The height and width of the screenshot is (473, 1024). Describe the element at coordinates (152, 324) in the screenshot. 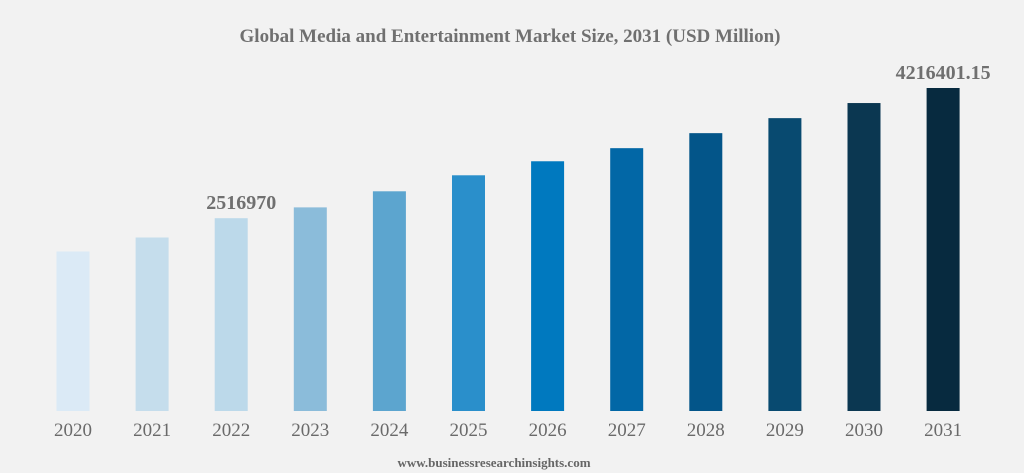

I see `bar-2021` at that location.